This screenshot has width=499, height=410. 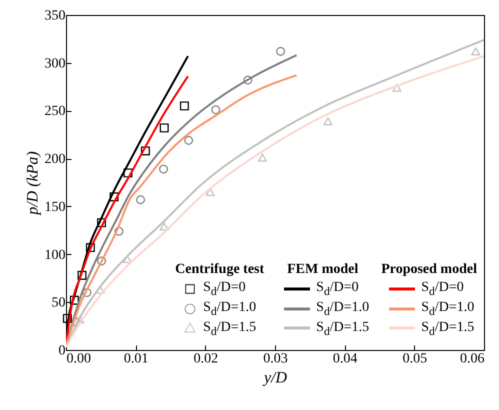 I want to click on y-axis-title: p/D (kPa), so click(x=33, y=183).